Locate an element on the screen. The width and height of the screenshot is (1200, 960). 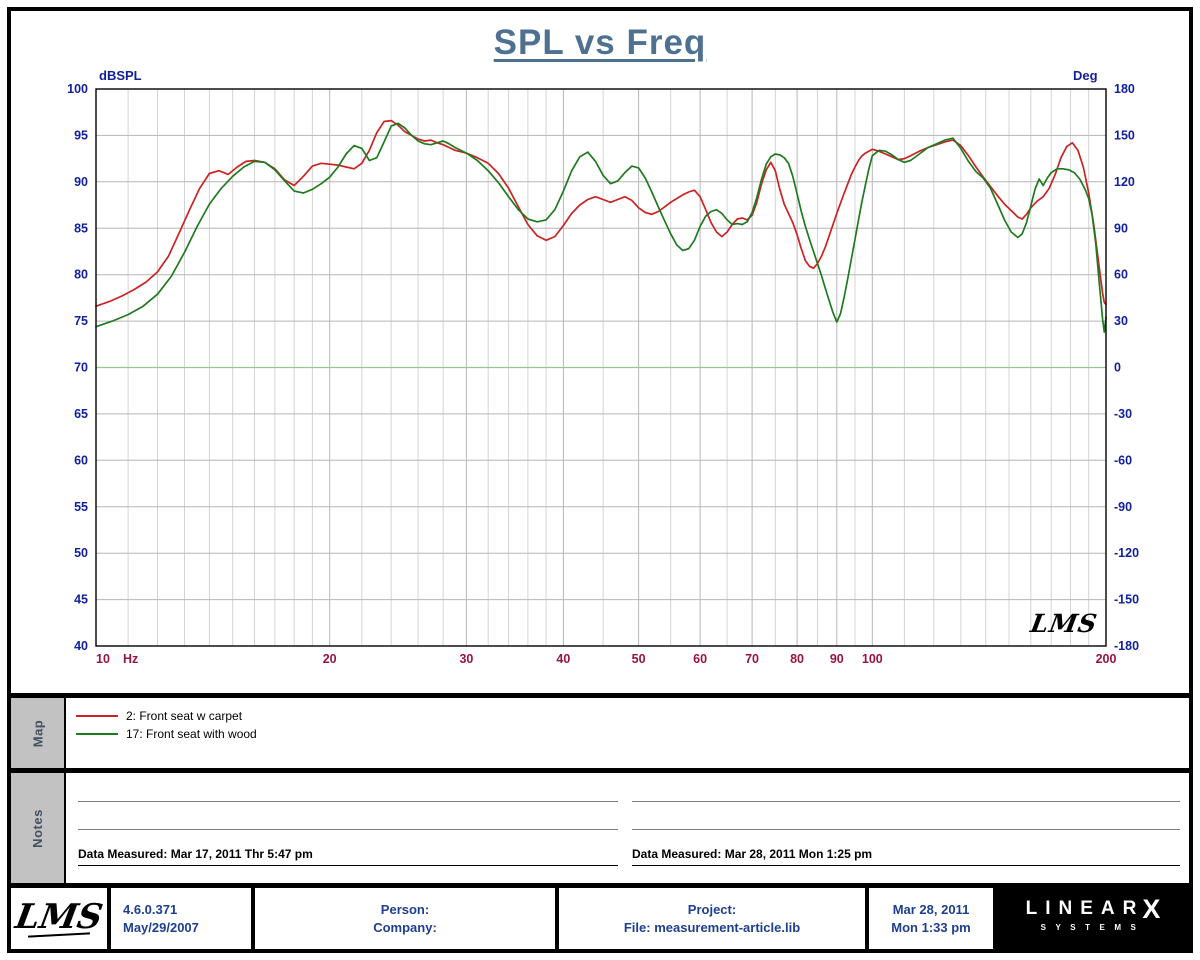
chart-title: SPL vs Freq is located at coordinates (600, 42).